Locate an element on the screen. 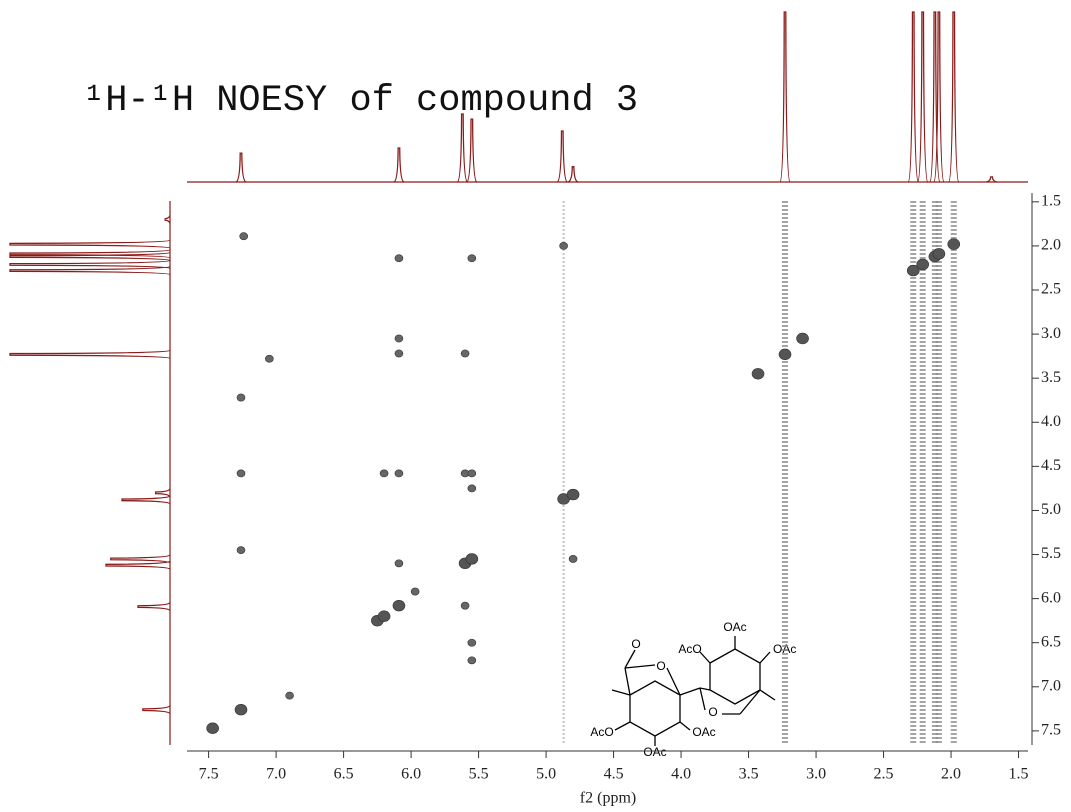  x-tick-label: 5.0 is located at coordinates (546, 774).